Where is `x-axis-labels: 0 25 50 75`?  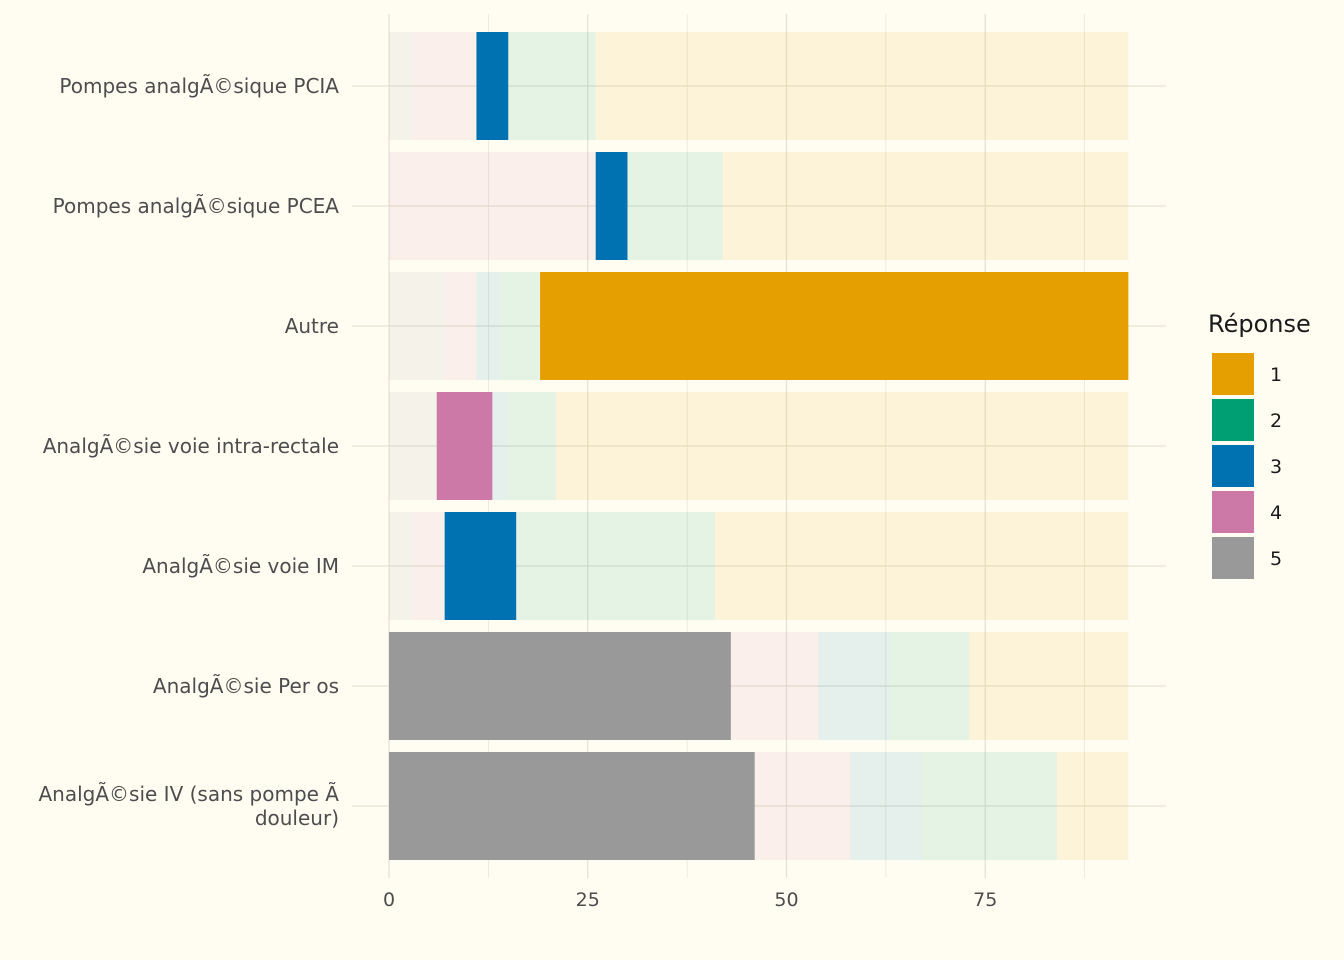 x-axis-labels: 0 25 50 75 is located at coordinates (690, 900).